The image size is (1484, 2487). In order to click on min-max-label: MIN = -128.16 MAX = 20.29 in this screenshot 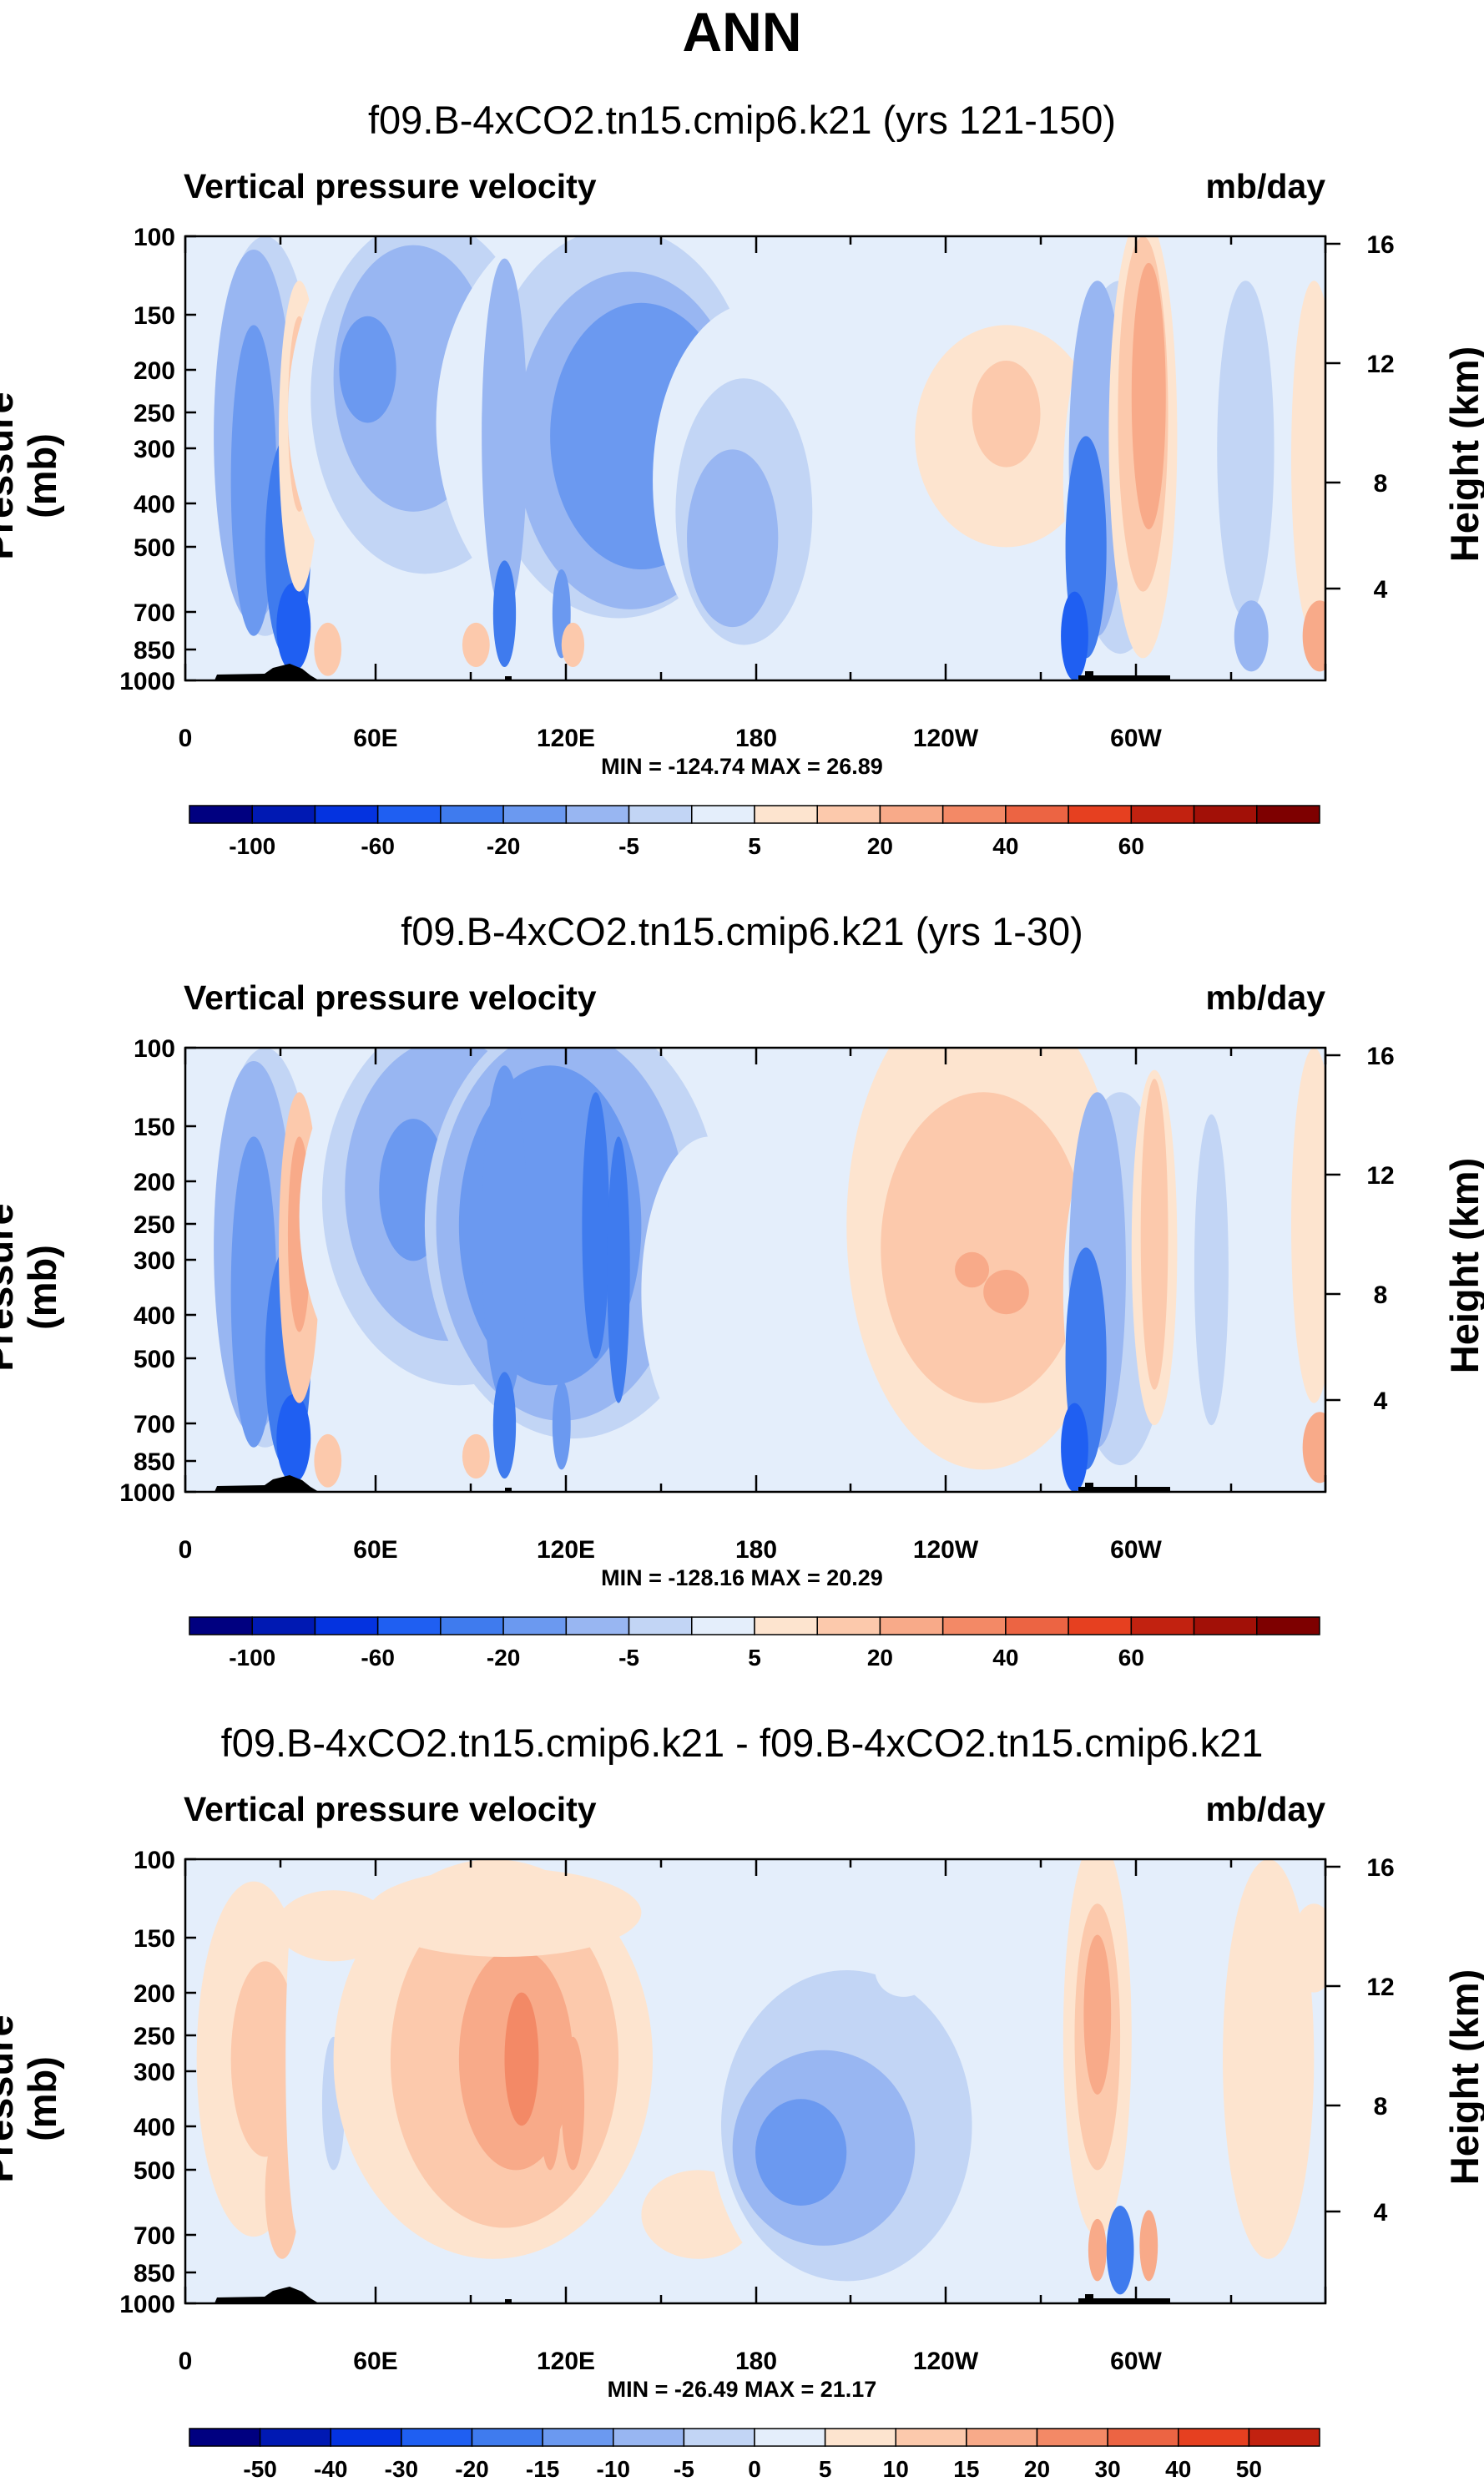, I will do `click(742, 1577)`.